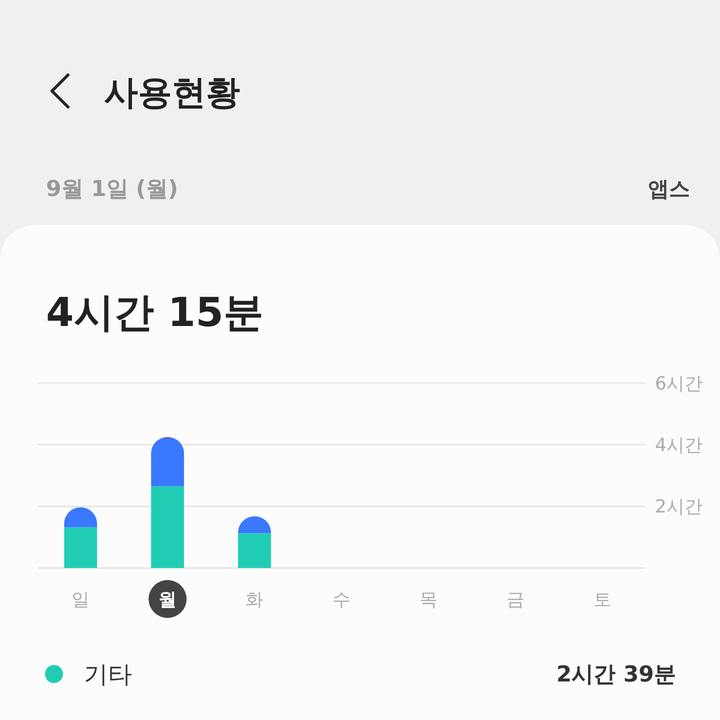  What do you see at coordinates (172, 93) in the screenshot?
I see `chart-title: 사용현황` at bounding box center [172, 93].